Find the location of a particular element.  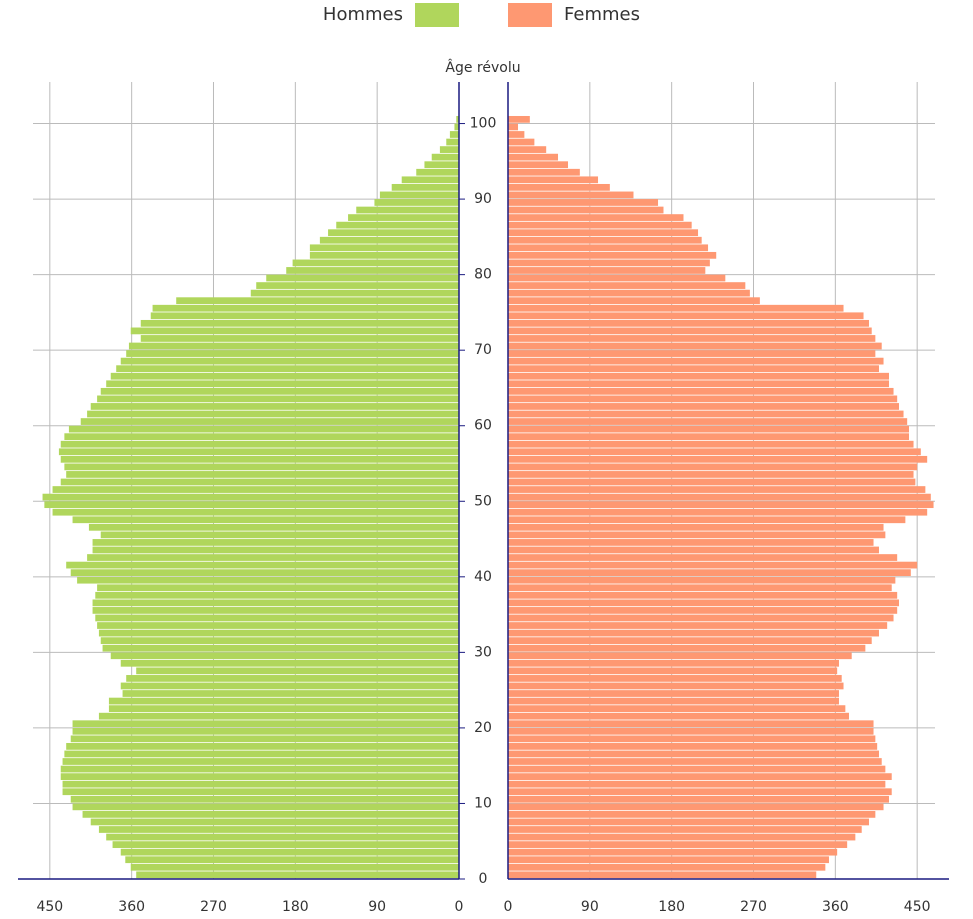

x-tick-label: 0 is located at coordinates (508, 907).